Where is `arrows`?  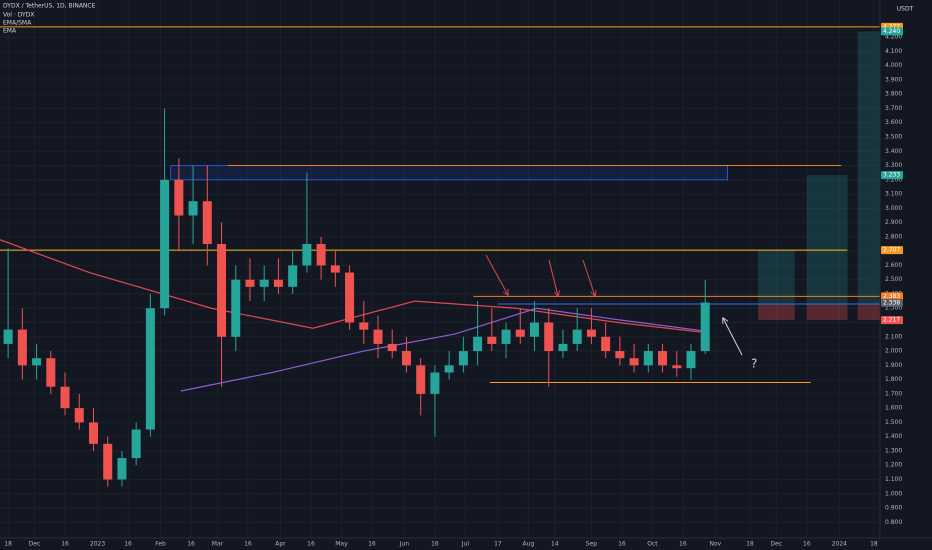
arrows is located at coordinates (614, 305).